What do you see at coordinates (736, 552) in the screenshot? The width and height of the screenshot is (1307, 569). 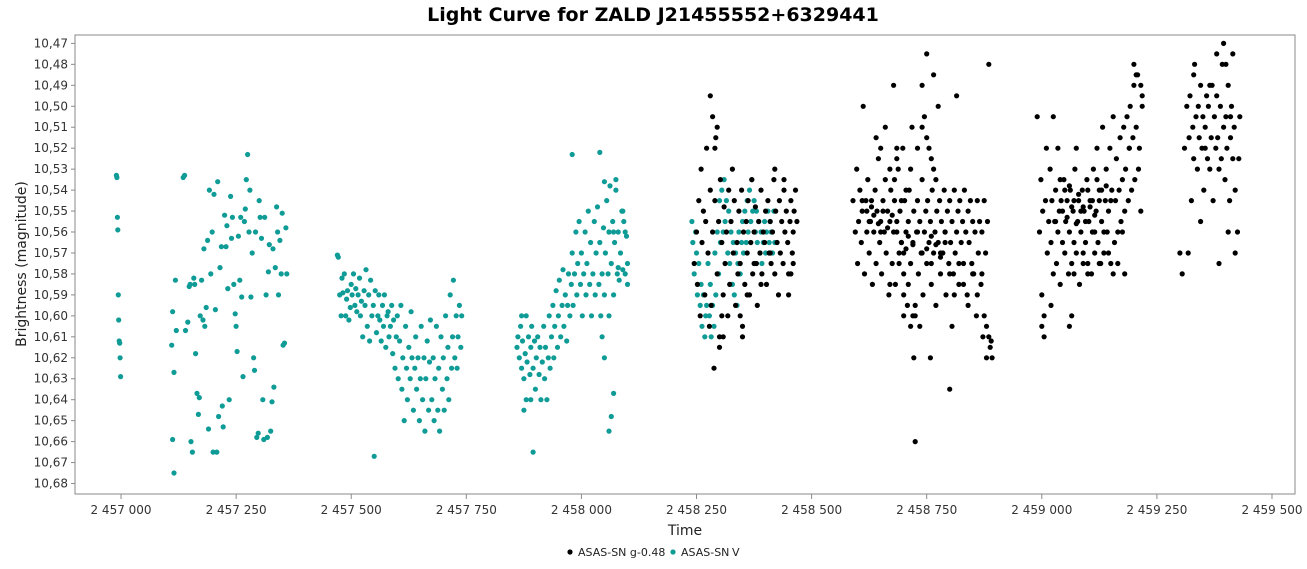 I see `legend-label-v-band: V` at bounding box center [736, 552].